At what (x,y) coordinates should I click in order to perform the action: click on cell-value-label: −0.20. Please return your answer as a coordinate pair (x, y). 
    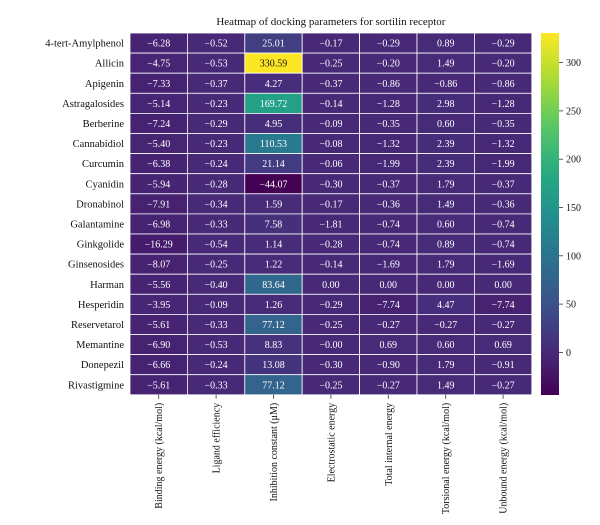
    Looking at the image, I should click on (388, 64).